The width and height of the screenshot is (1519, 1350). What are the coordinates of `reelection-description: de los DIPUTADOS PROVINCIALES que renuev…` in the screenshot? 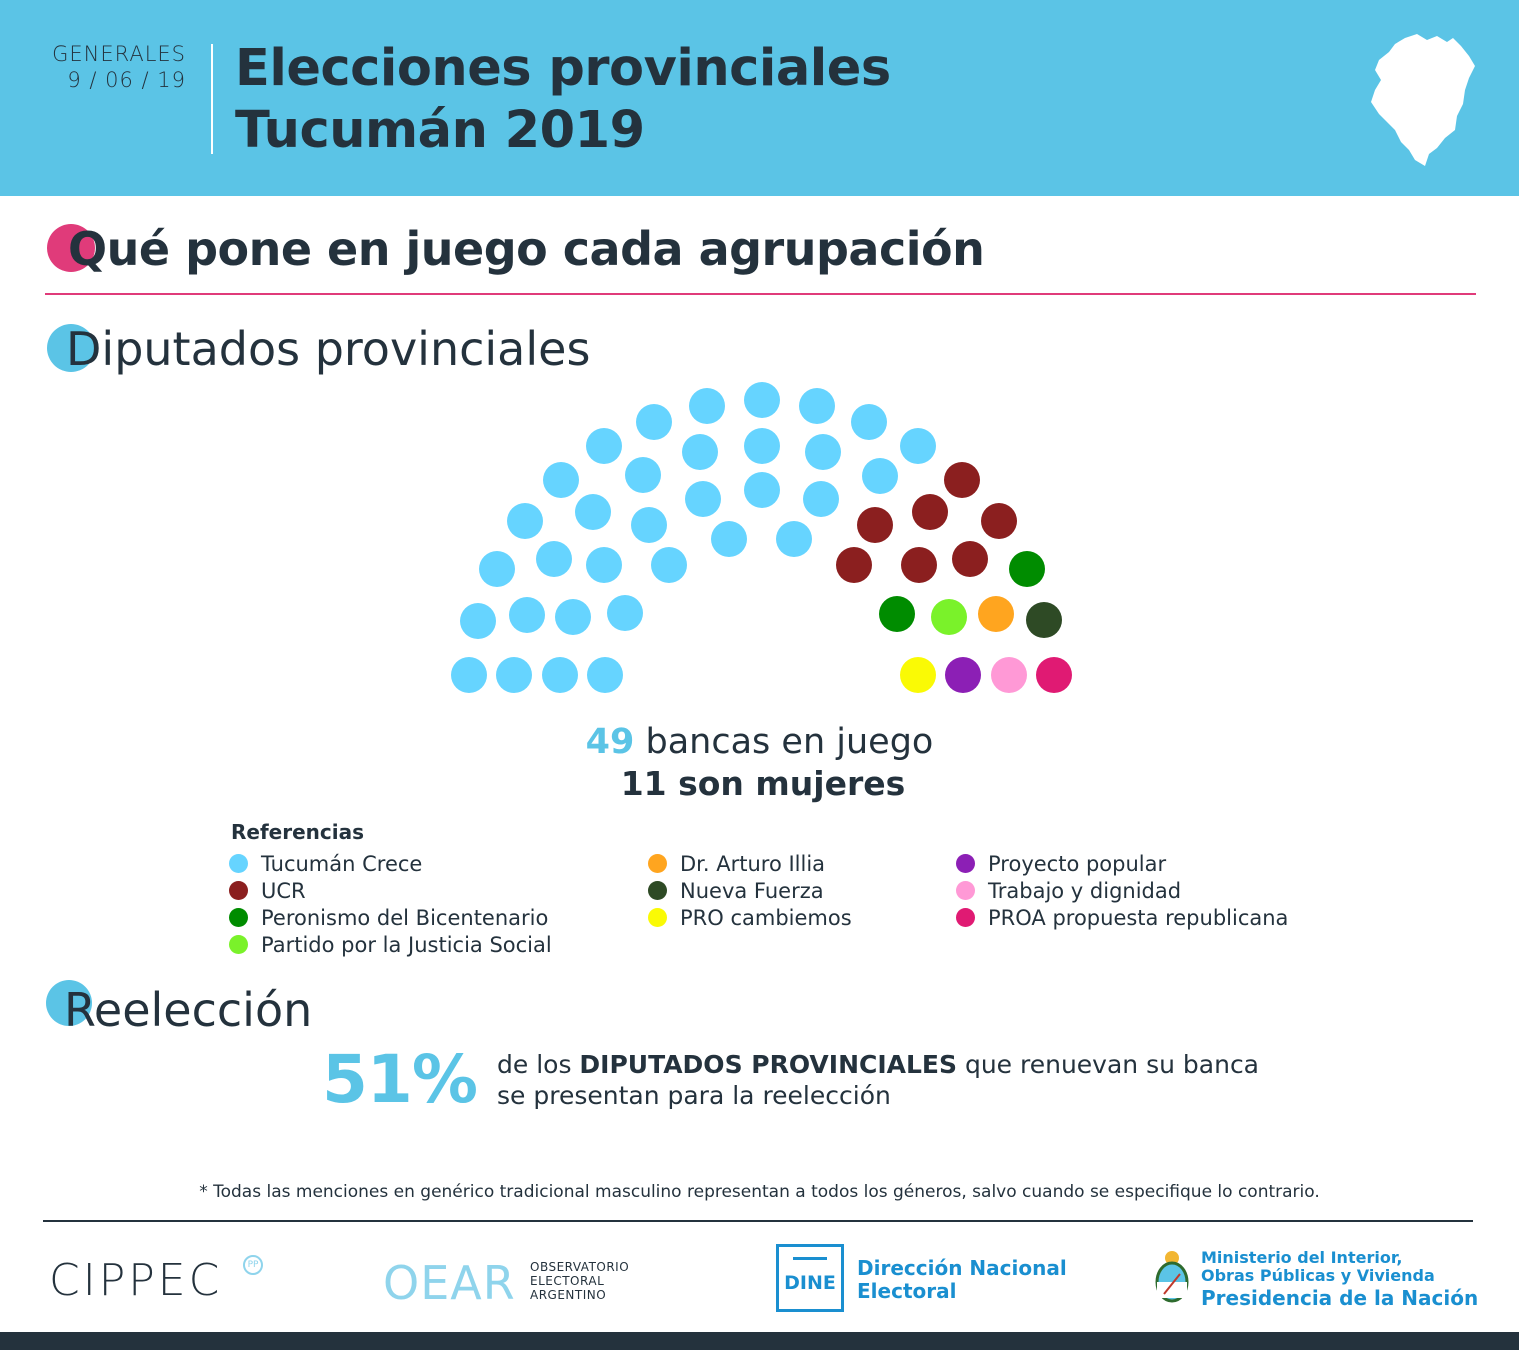 It's located at (878, 1080).